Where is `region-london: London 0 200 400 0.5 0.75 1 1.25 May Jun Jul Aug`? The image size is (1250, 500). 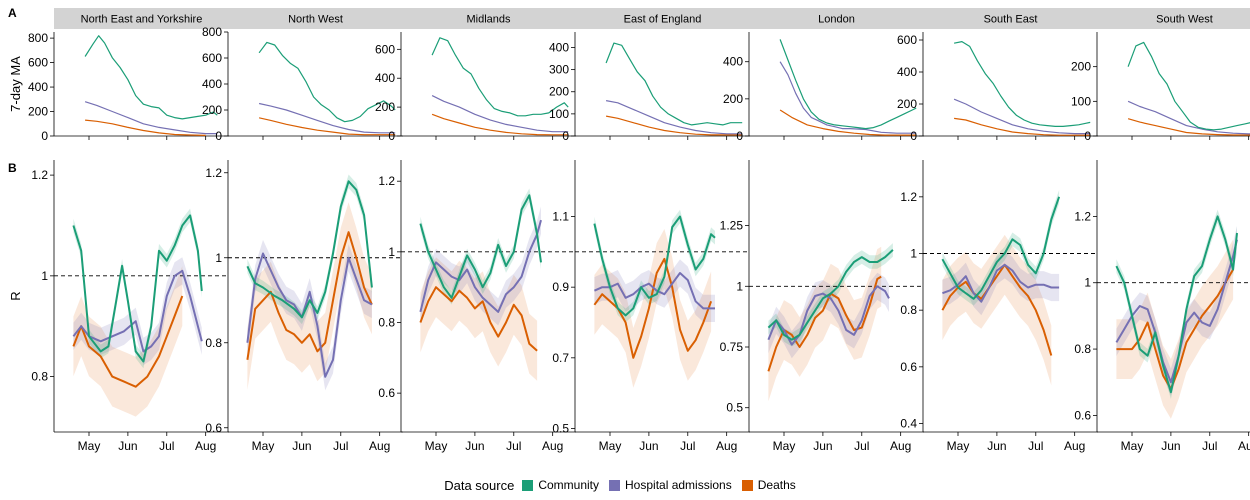
region-london: London 0 200 400 0.5 0.75 1 1.25 May Jun Jul Aug is located at coordinates (822, 230).